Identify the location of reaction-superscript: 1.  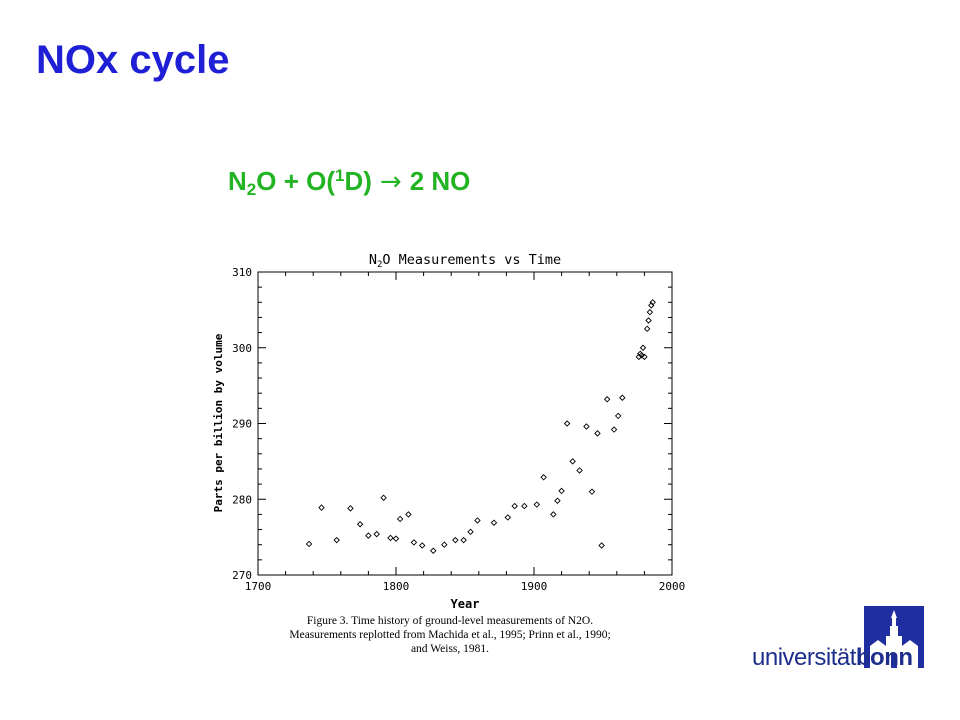
(340, 175).